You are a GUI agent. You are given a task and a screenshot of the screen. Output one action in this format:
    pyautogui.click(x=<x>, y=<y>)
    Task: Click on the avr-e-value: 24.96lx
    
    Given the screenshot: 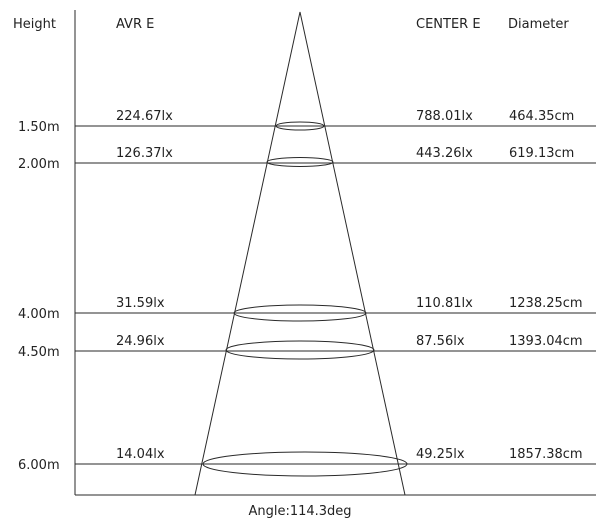 What is the action you would take?
    pyautogui.click(x=140, y=341)
    